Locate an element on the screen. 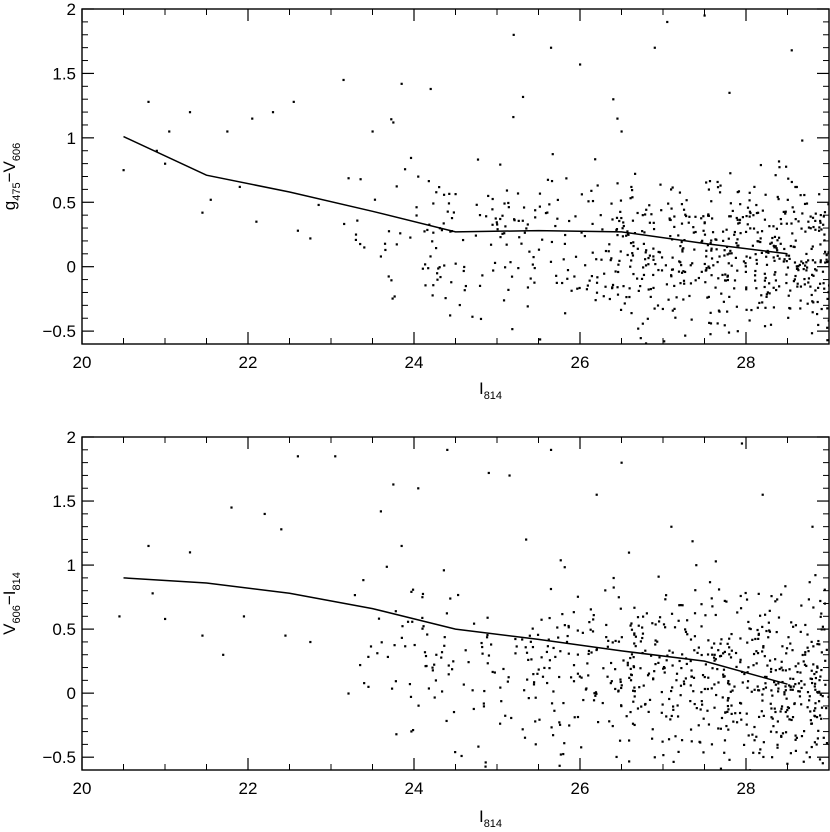 Image resolution: width=830 pixels, height=832 pixels. x-tick-label: 24 is located at coordinates (414, 362).